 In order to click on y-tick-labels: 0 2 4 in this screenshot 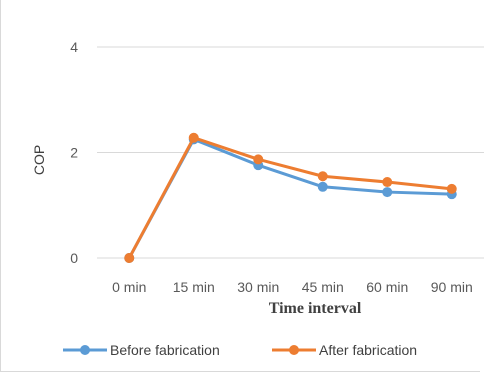, I will do `click(74, 152)`.